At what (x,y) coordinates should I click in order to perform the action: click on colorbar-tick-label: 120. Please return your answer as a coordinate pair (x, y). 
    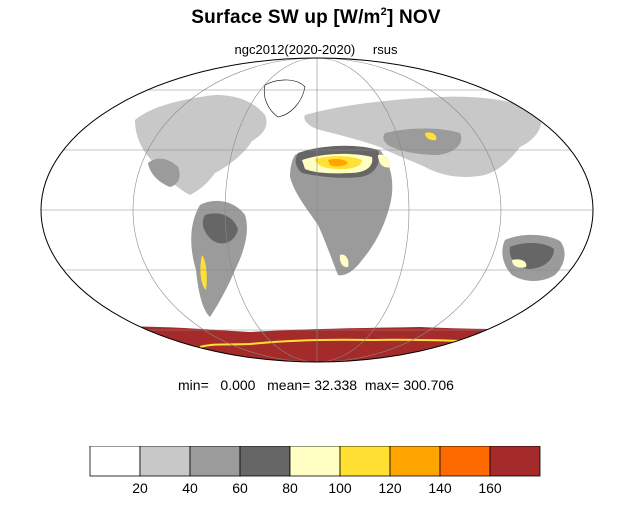
    Looking at the image, I should click on (390, 488).